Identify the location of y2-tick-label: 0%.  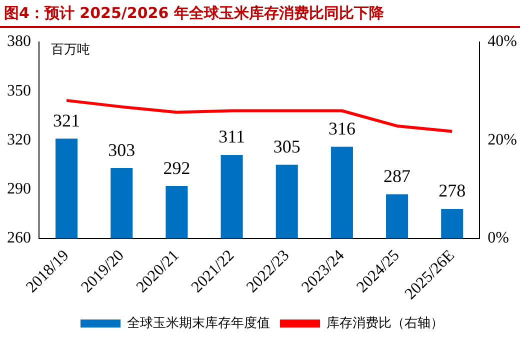
(498, 238).